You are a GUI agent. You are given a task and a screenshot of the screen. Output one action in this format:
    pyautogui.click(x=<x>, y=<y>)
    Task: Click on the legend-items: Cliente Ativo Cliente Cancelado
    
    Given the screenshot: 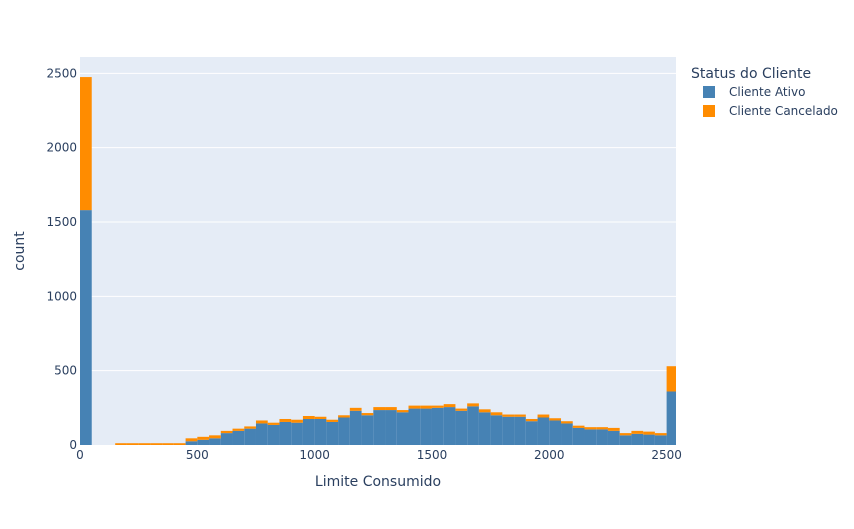 What is the action you would take?
    pyautogui.click(x=770, y=101)
    